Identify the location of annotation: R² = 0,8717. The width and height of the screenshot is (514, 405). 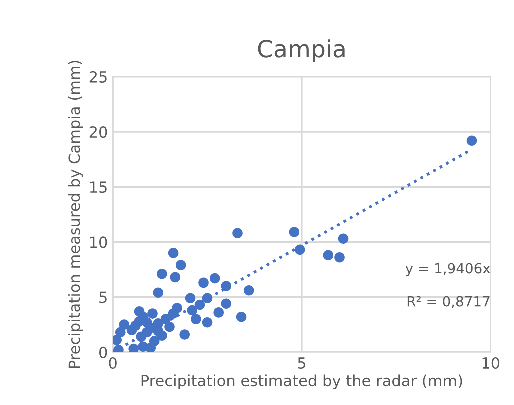
(449, 302).